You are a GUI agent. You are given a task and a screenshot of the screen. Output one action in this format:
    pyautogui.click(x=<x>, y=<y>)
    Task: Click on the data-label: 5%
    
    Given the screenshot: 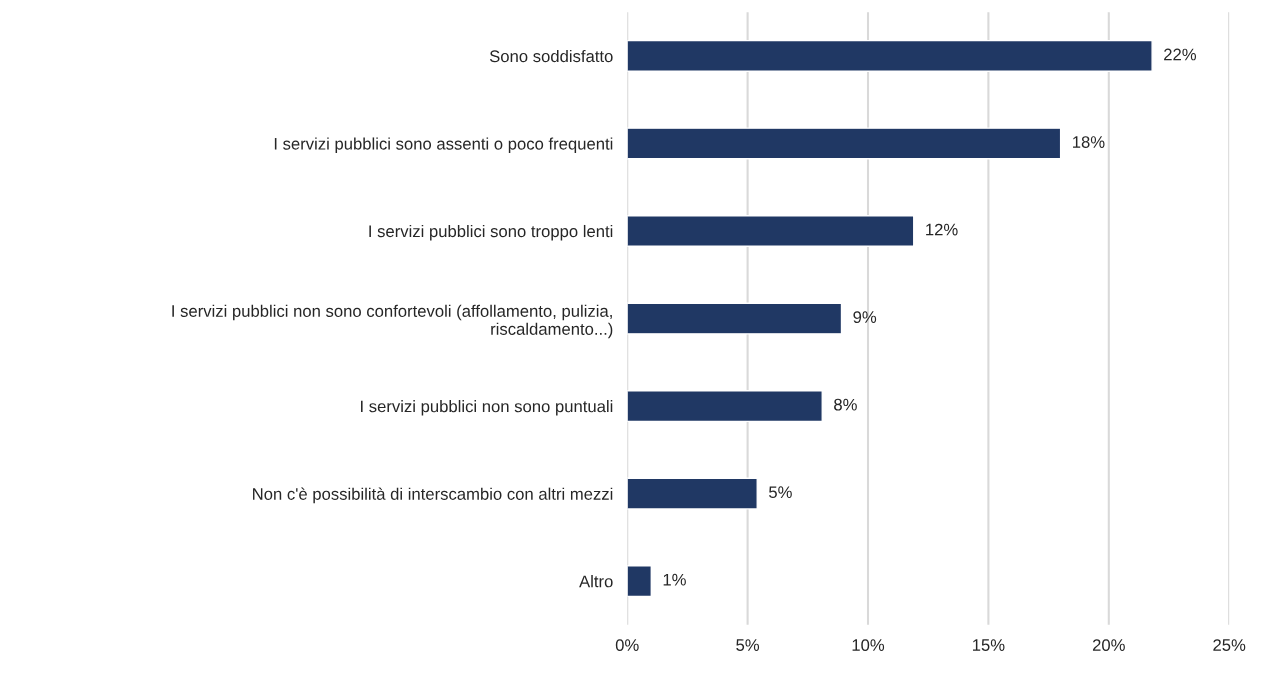 What is the action you would take?
    pyautogui.click(x=780, y=492)
    